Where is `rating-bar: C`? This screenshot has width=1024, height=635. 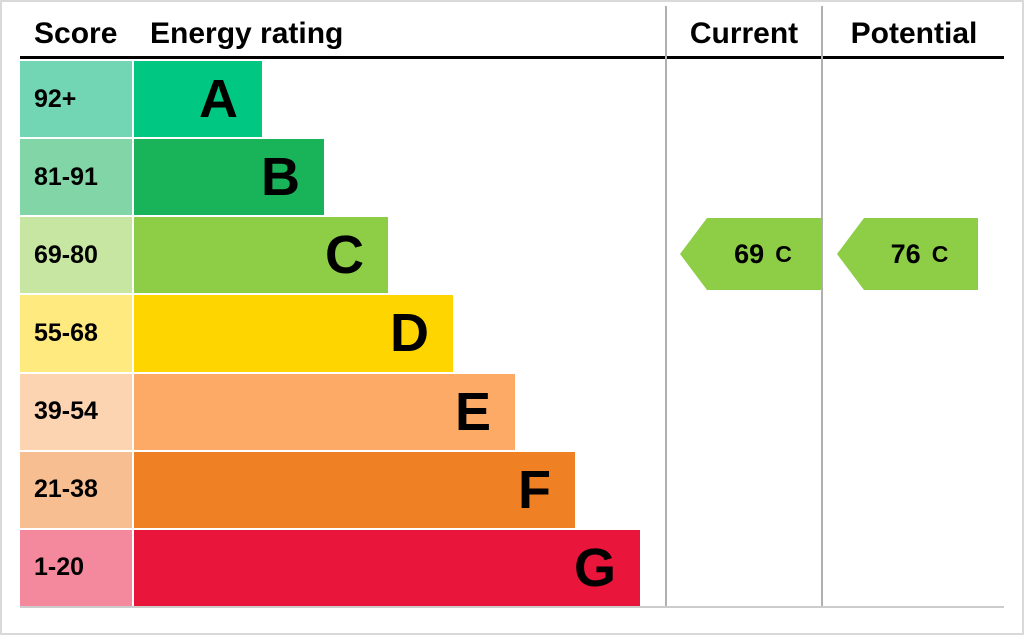 rating-bar: C is located at coordinates (261, 255).